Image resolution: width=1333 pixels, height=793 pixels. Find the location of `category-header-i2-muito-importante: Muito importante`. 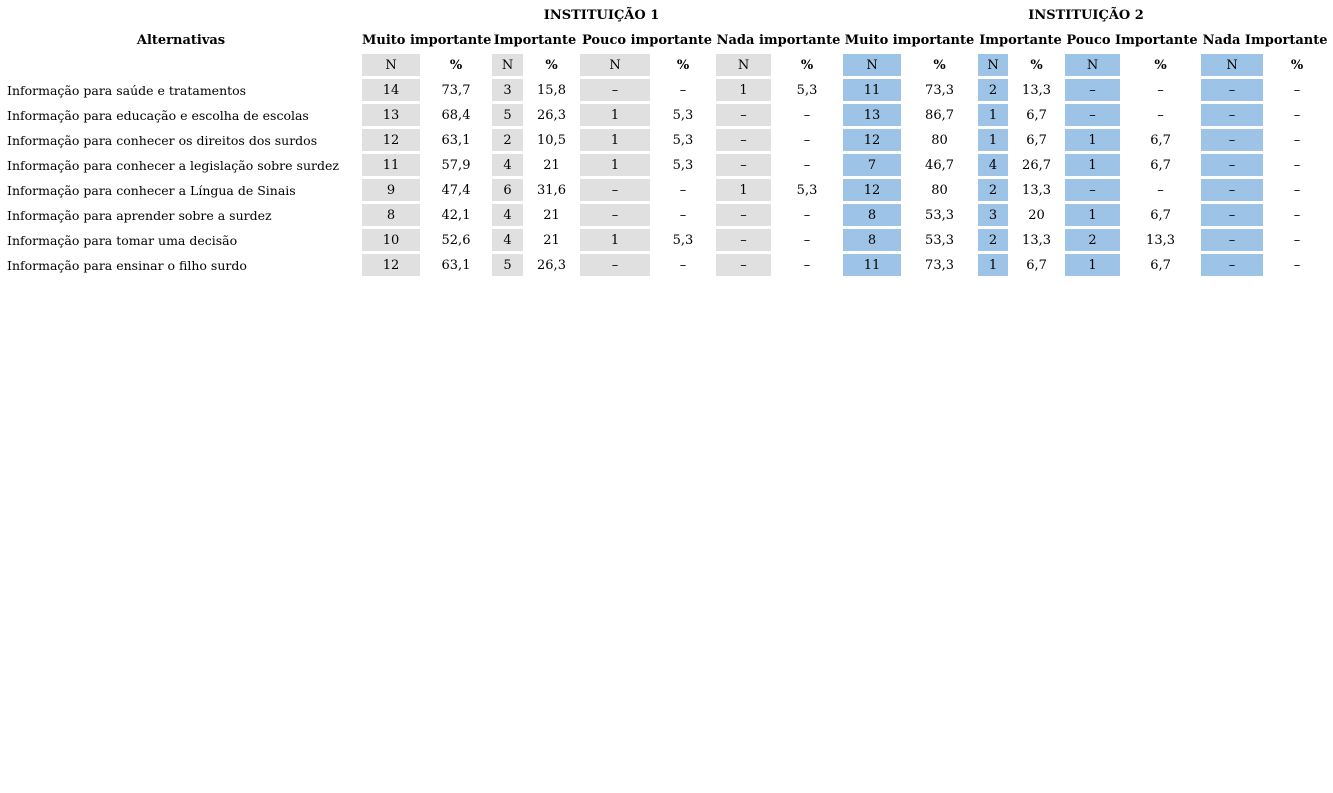

category-header-i2-muito-importante: Muito importante is located at coordinates (909, 40).